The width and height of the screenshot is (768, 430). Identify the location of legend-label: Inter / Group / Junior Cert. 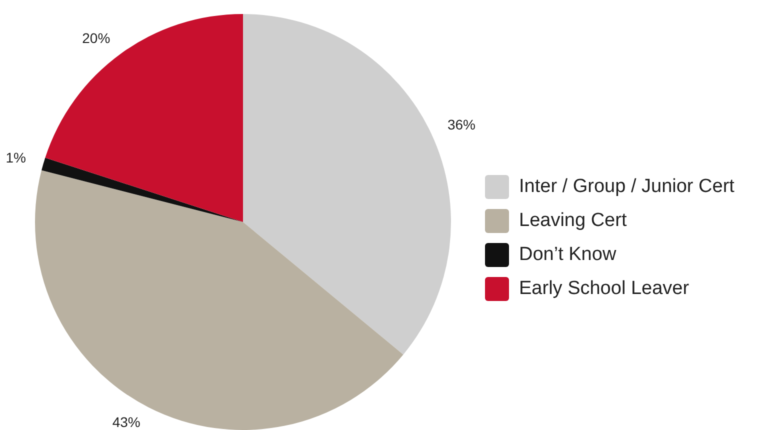
(627, 187).